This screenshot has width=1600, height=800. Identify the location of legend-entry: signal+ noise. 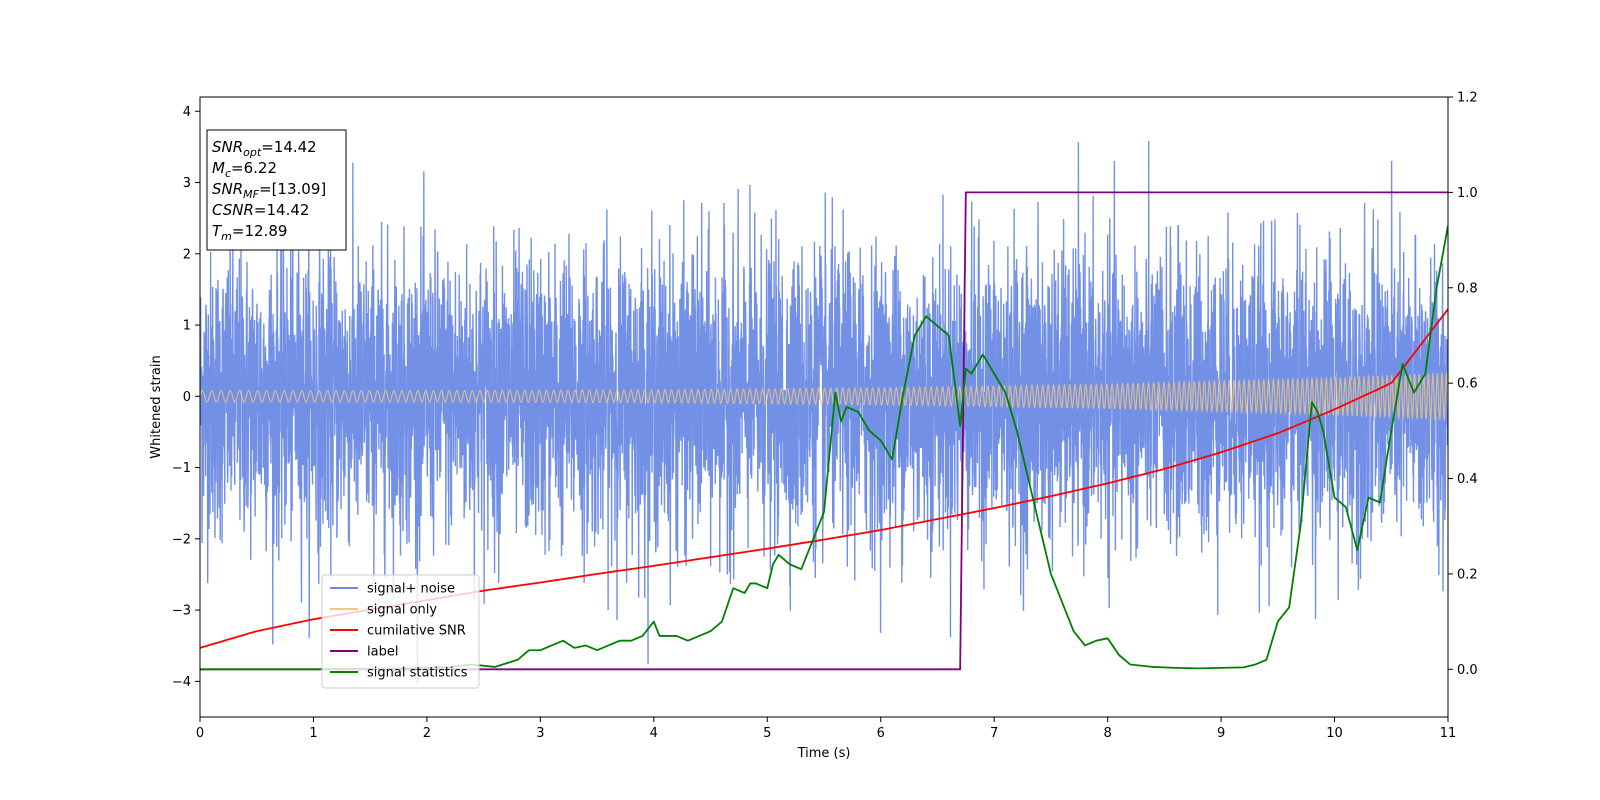
(392, 589).